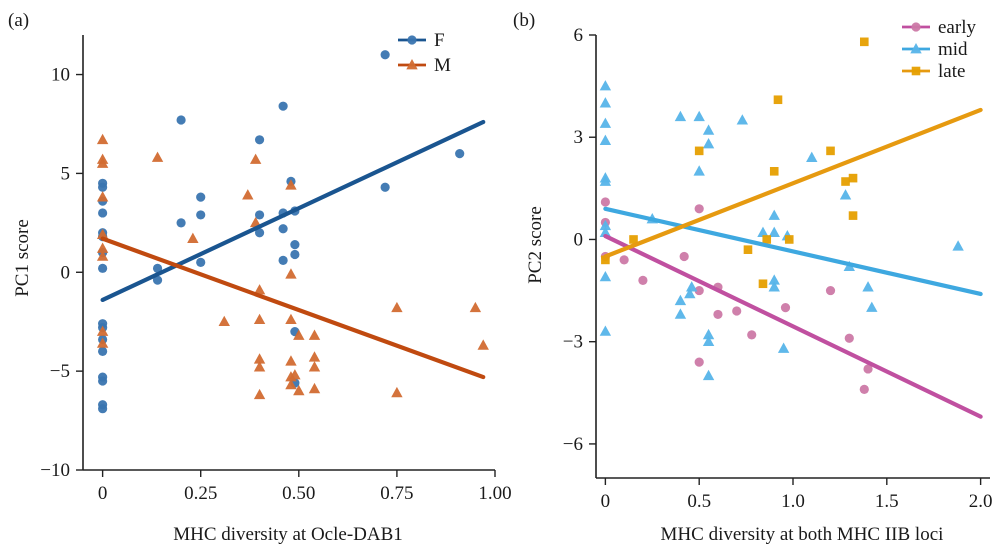 The width and height of the screenshot is (1004, 546). What do you see at coordinates (524, 20) in the screenshot?
I see `panel-b-label: (b)` at bounding box center [524, 20].